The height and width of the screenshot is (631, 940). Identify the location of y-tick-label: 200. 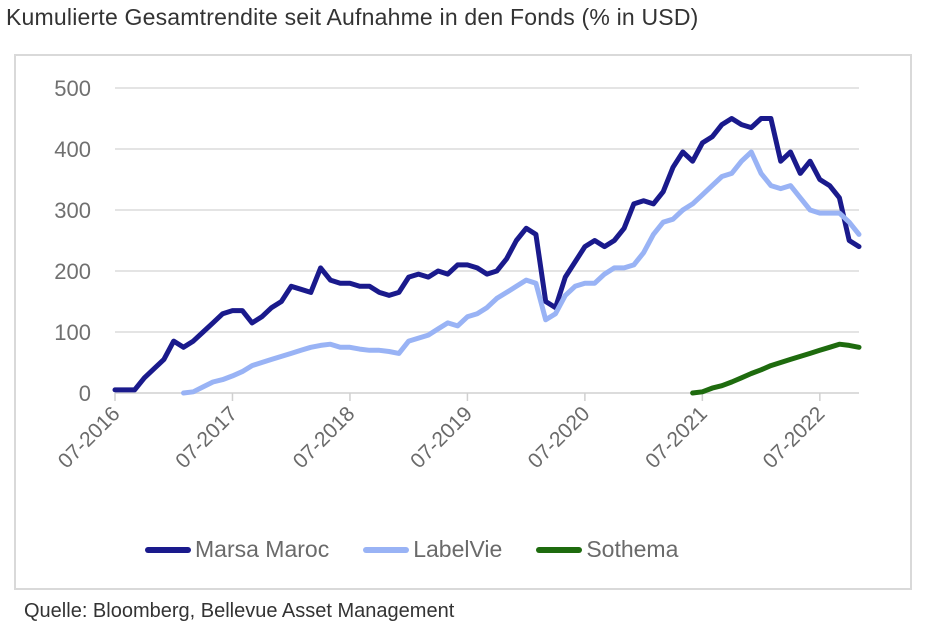
(72, 271).